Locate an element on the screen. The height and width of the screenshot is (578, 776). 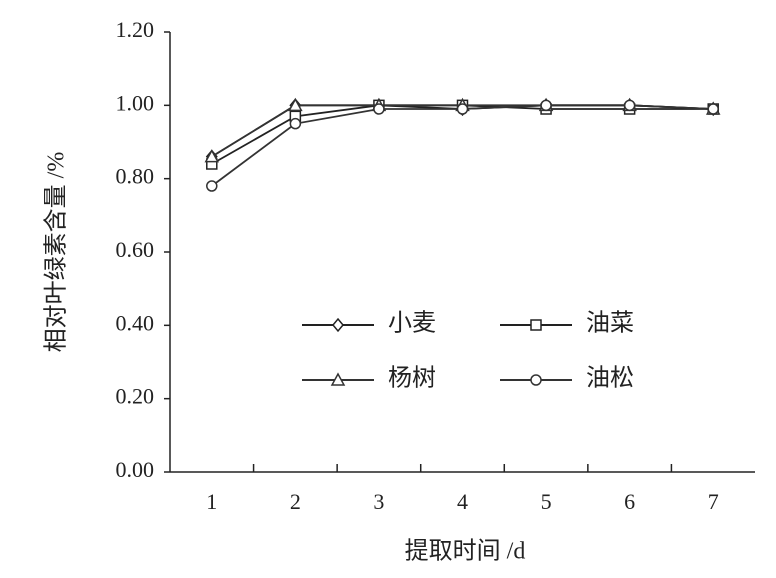
x-tick-label: 3 is located at coordinates (378, 501).